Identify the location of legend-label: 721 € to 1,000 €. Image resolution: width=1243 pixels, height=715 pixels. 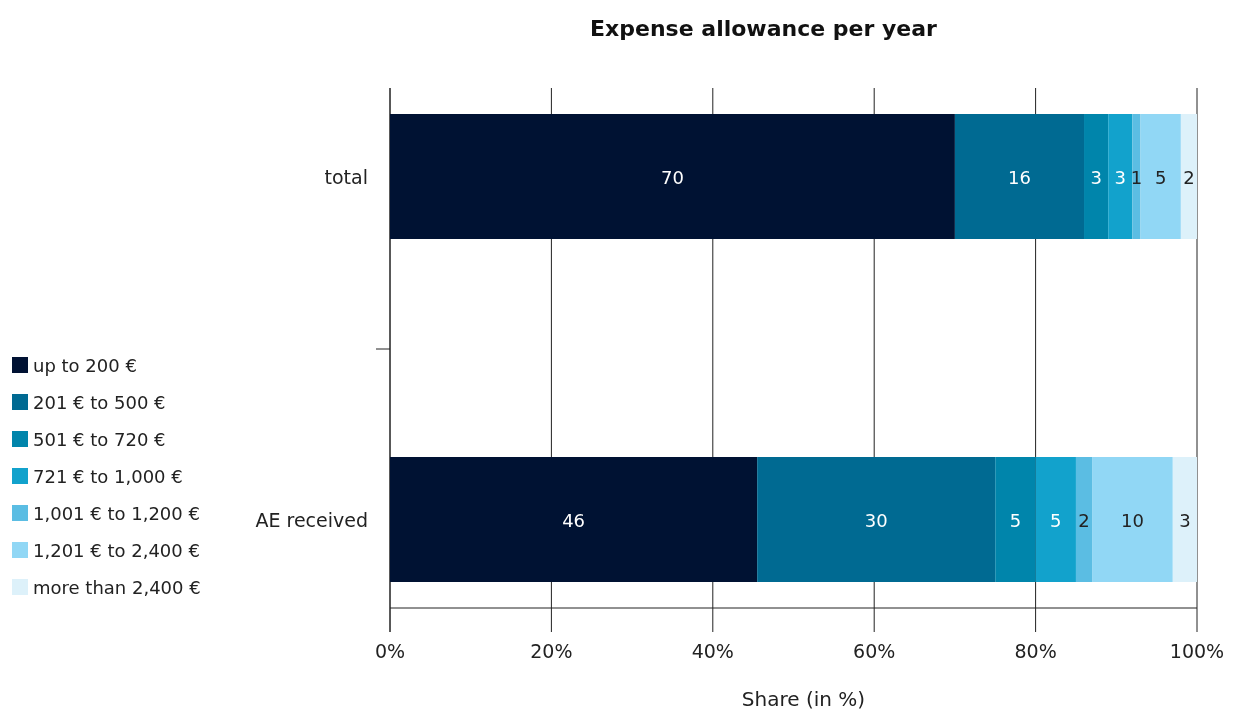
(108, 476).